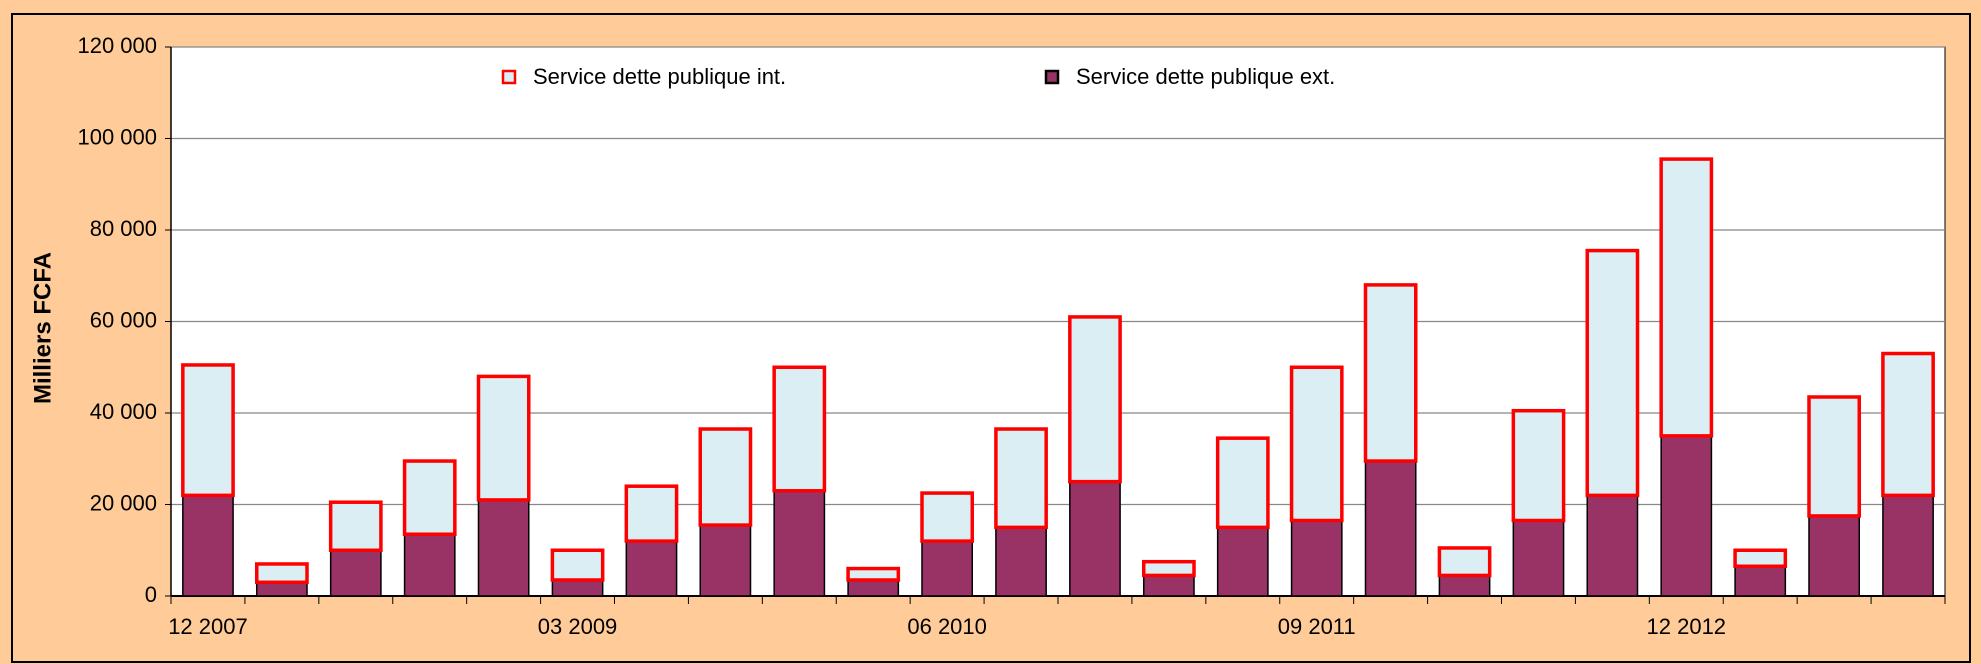 Image resolution: width=1981 pixels, height=664 pixels. What do you see at coordinates (42, 328) in the screenshot?
I see `y-axis-label: Milliers FCFA` at bounding box center [42, 328].